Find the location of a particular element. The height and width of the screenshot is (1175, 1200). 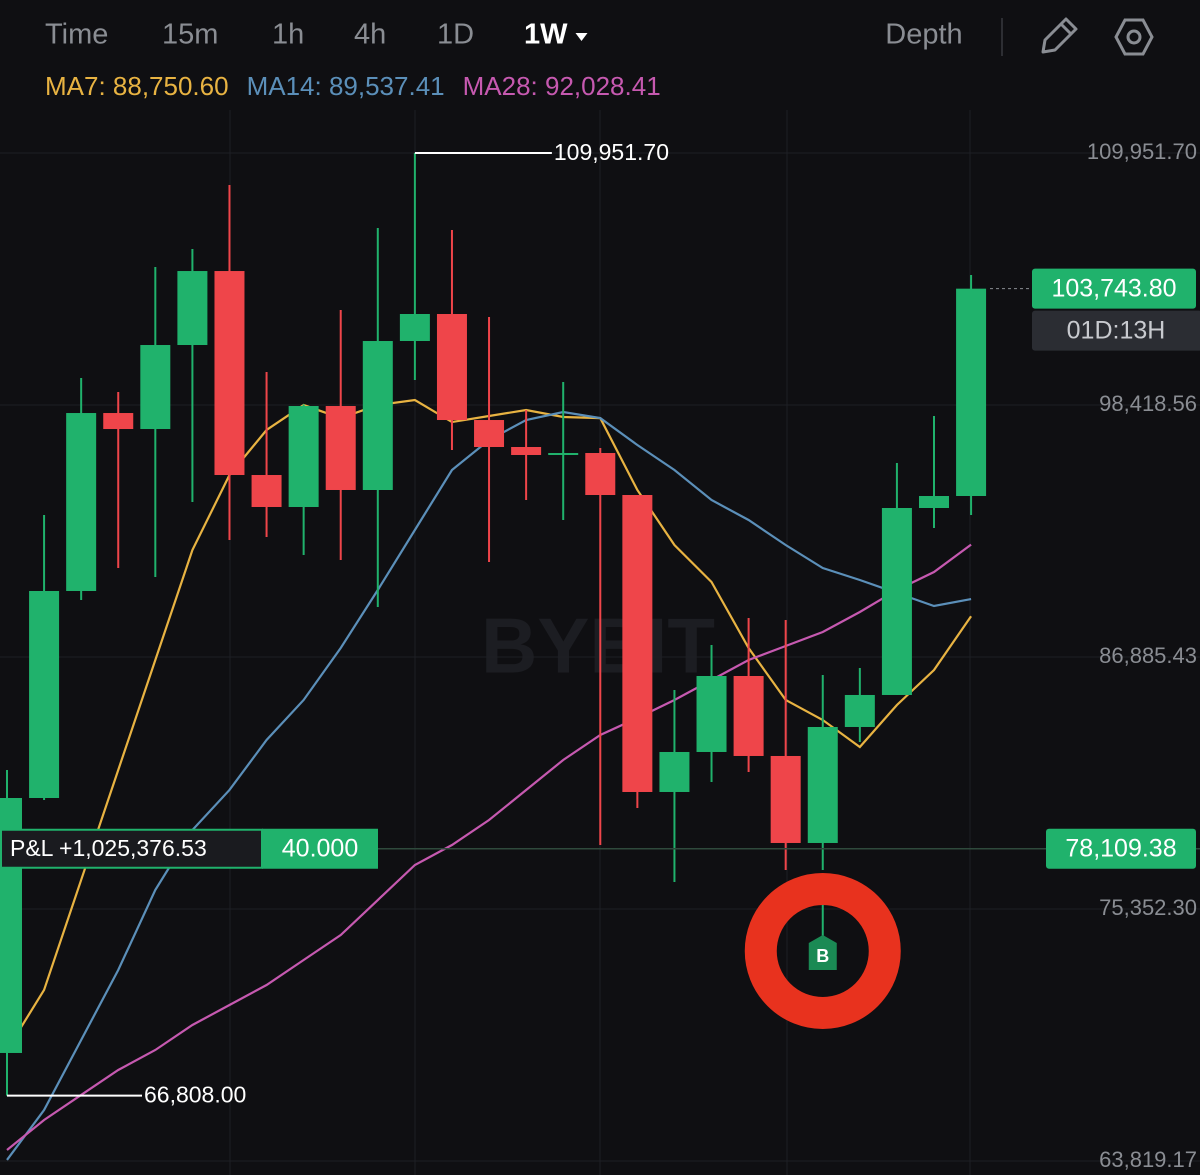

timeframe-tab: 1D is located at coordinates (455, 35).